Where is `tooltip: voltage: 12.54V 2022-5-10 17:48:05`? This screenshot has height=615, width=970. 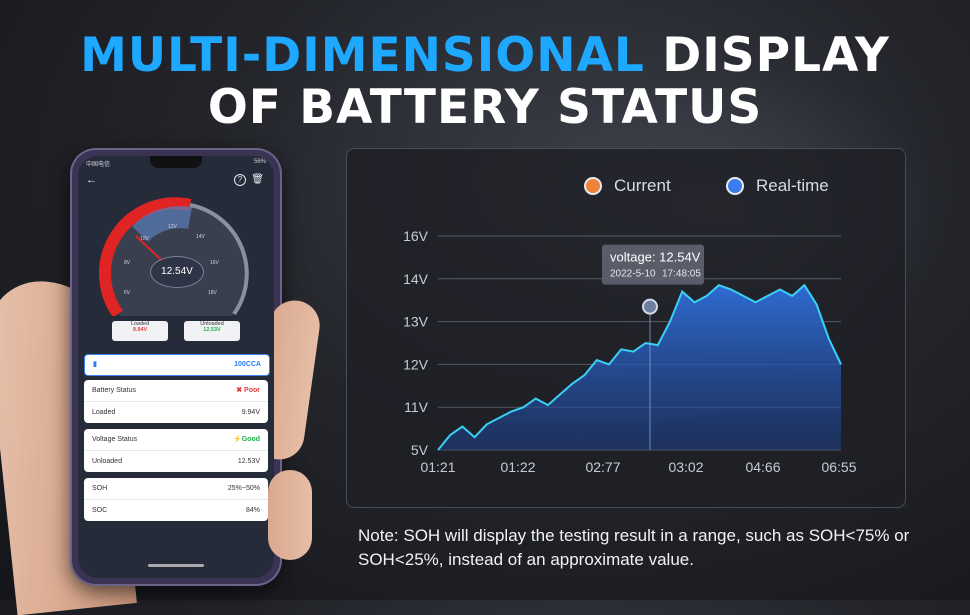
tooltip: voltage: 12.54V 2022-5-10 17:48:05 is located at coordinates (653, 264).